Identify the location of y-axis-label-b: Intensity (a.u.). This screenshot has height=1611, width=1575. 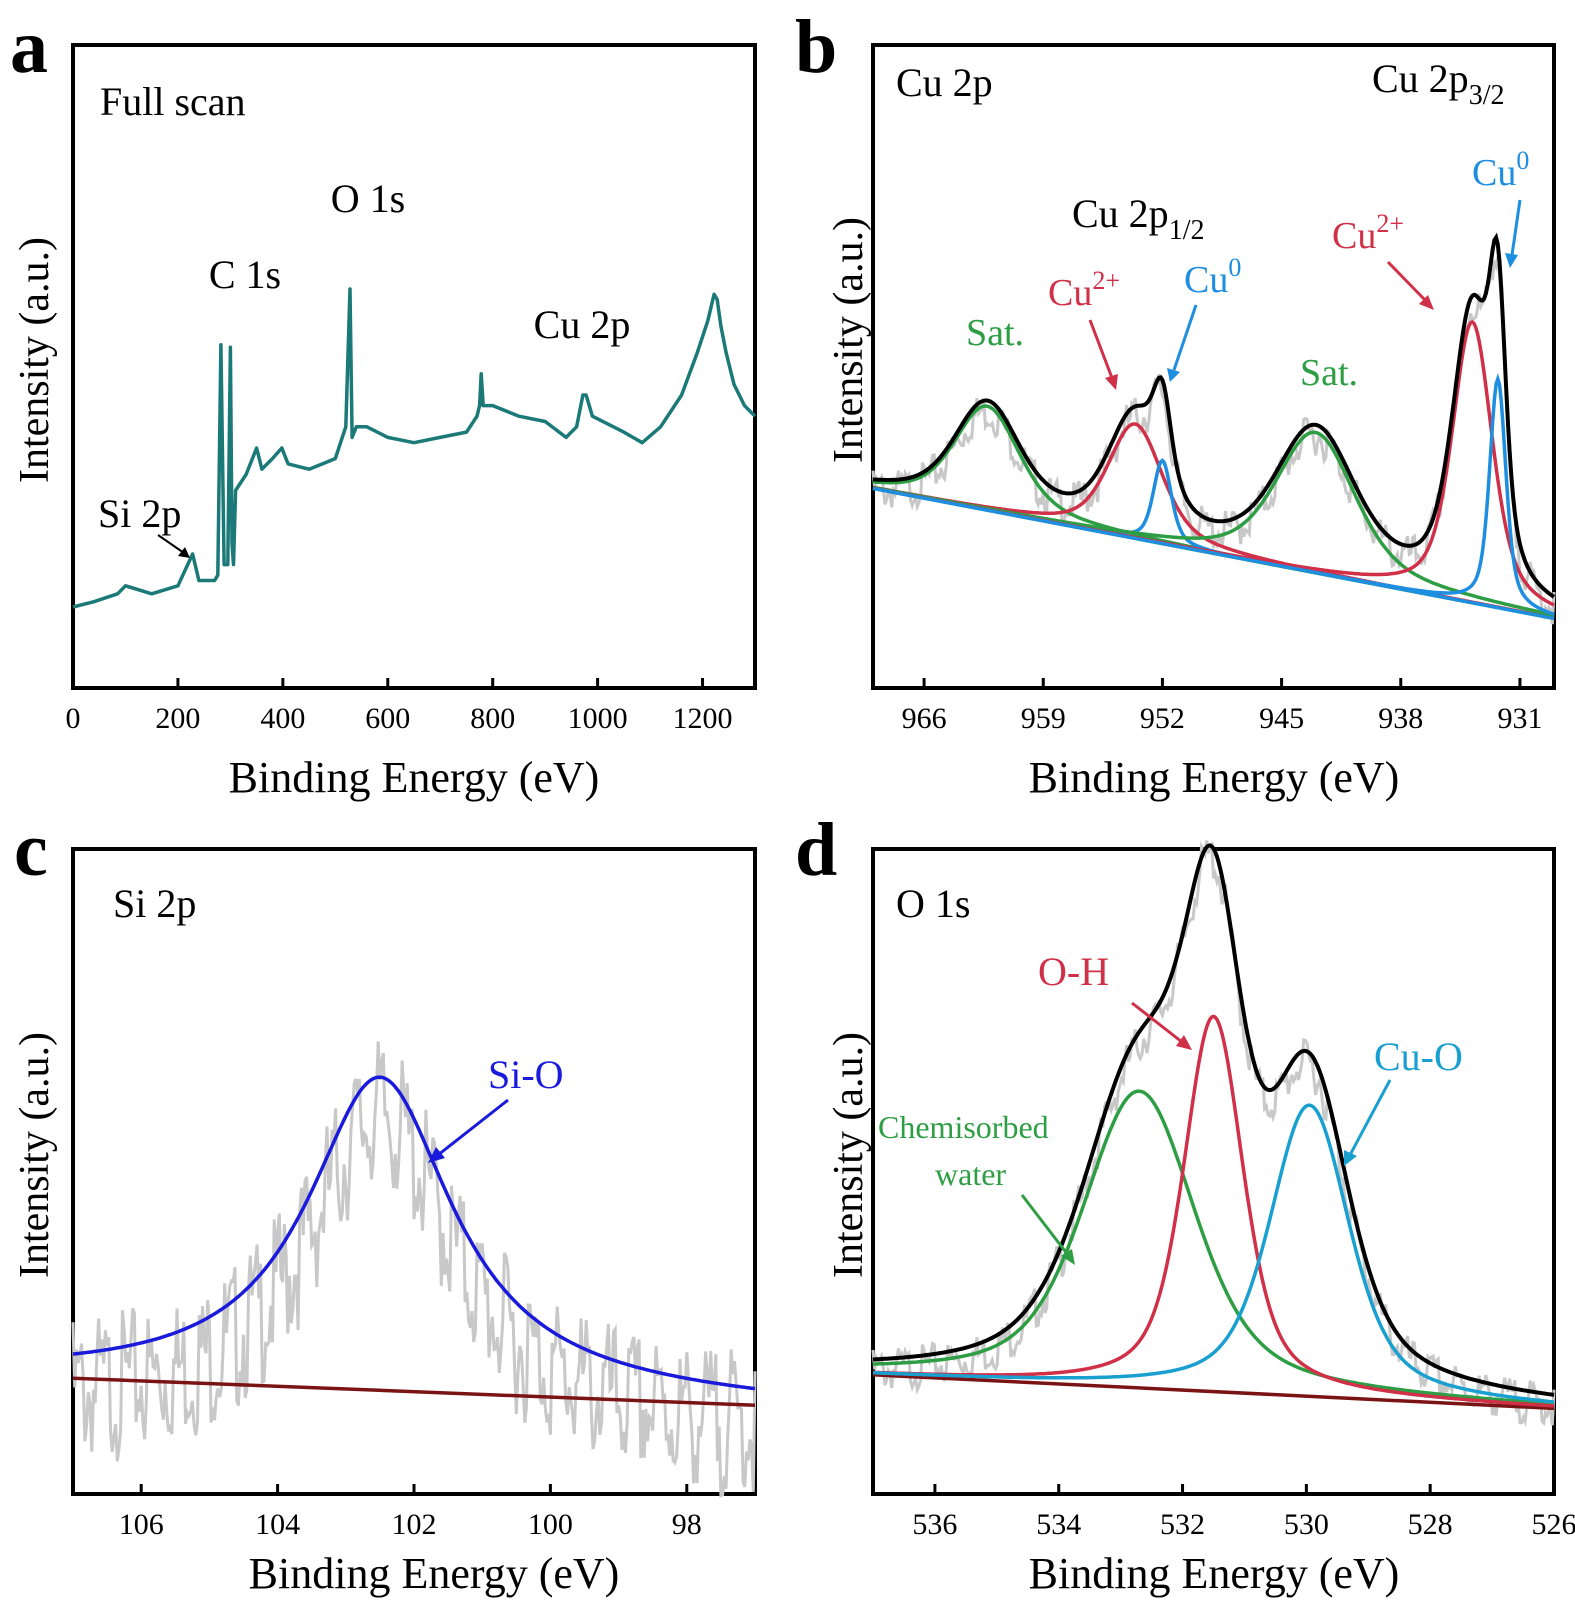
(849, 340).